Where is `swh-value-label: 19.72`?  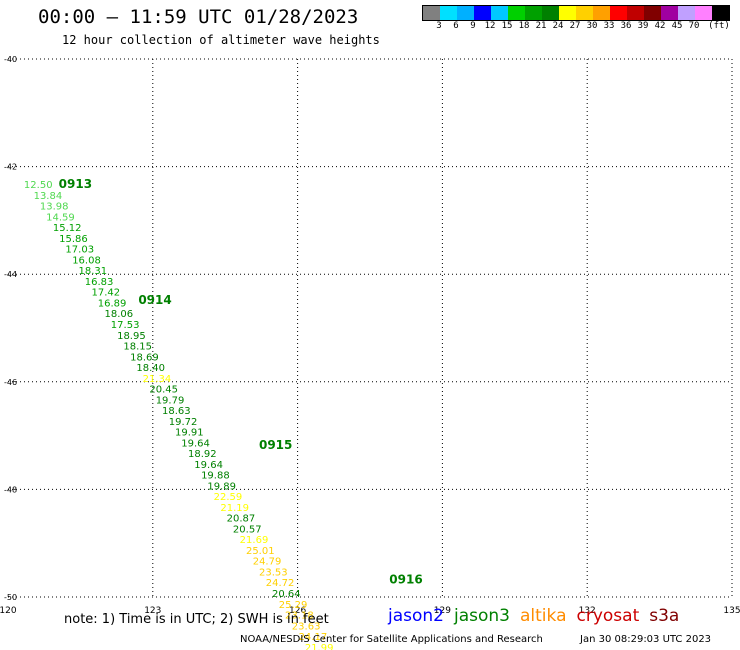
swh-value-label: 19.72 is located at coordinates (183, 422).